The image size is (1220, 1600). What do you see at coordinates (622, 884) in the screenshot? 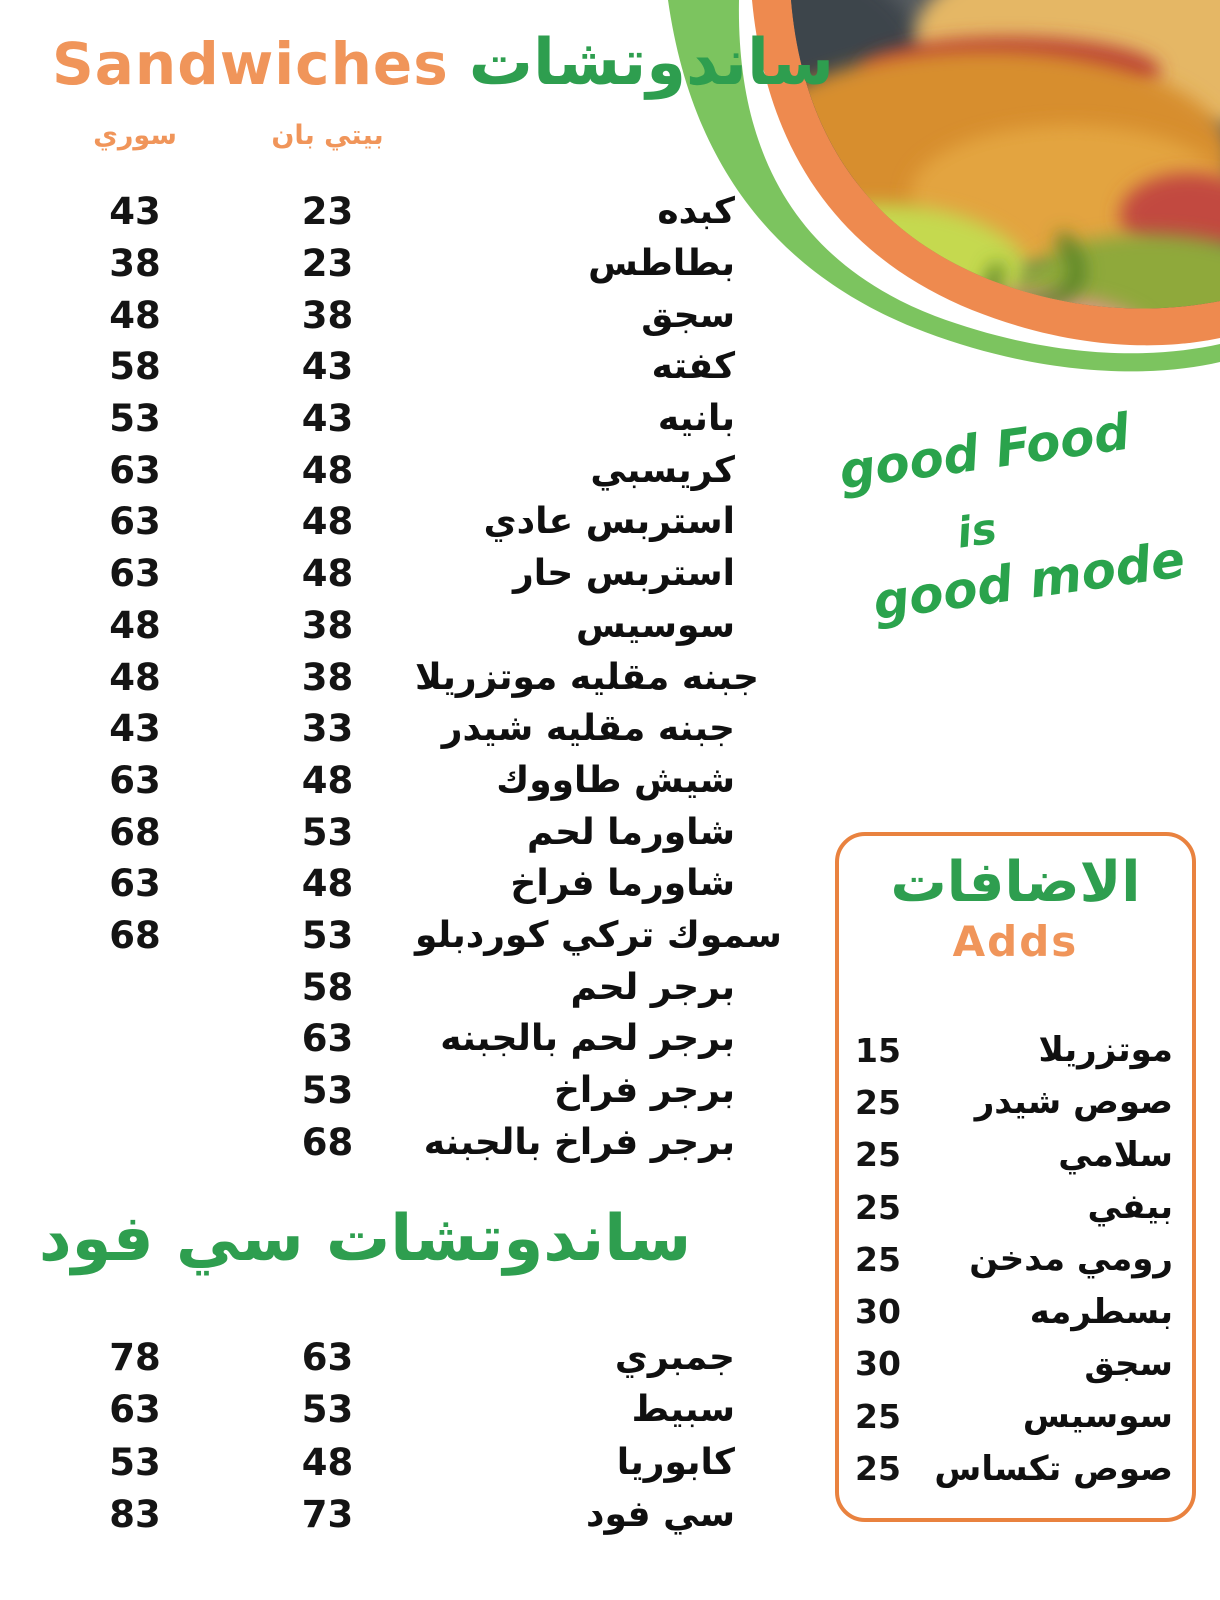
I see `item-name: شاورما فراخ` at bounding box center [622, 884].